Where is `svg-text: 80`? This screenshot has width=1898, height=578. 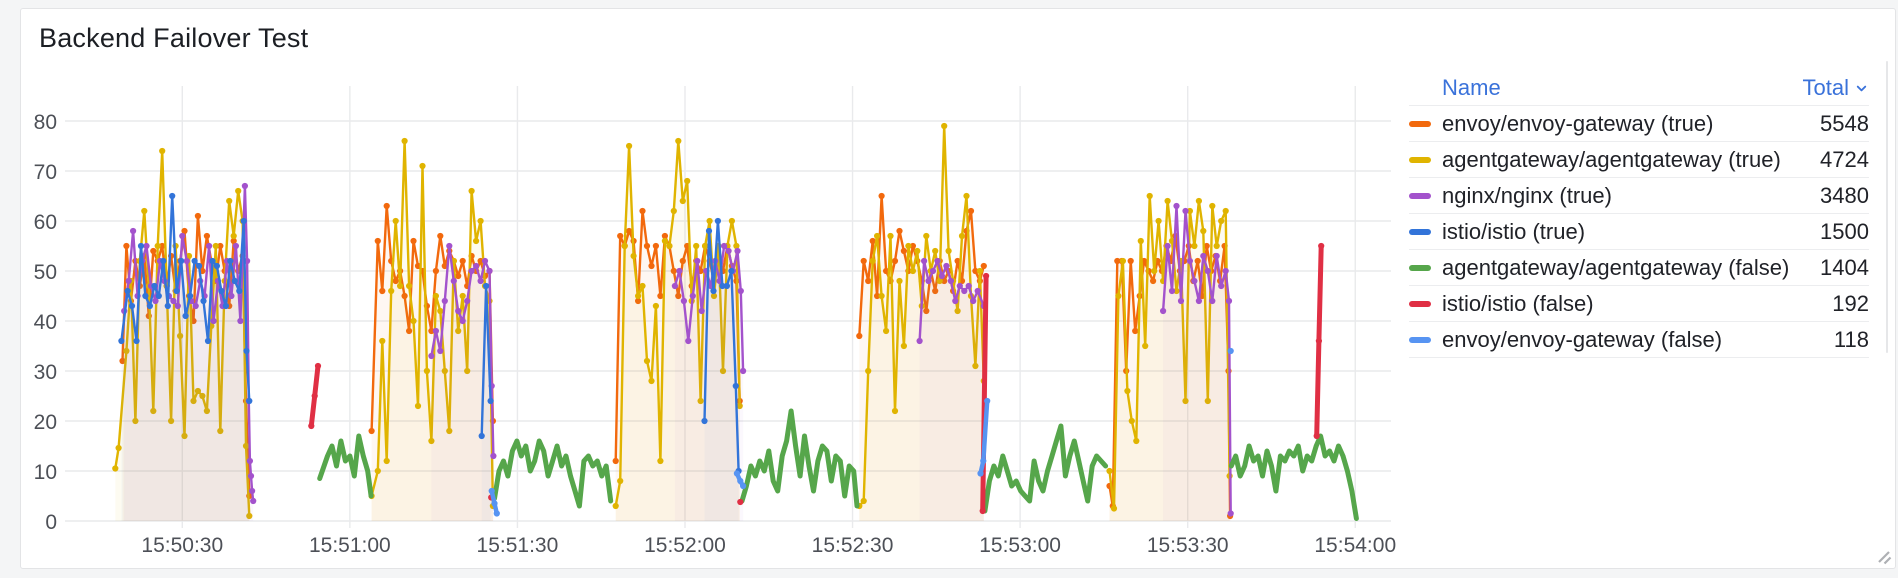
svg-text: 80 is located at coordinates (45, 122).